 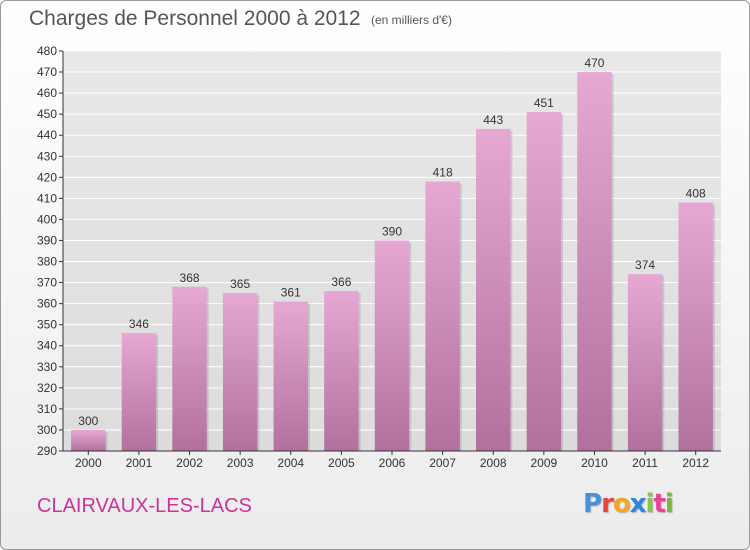 I want to click on x-tick-label: 2011, so click(x=645, y=463).